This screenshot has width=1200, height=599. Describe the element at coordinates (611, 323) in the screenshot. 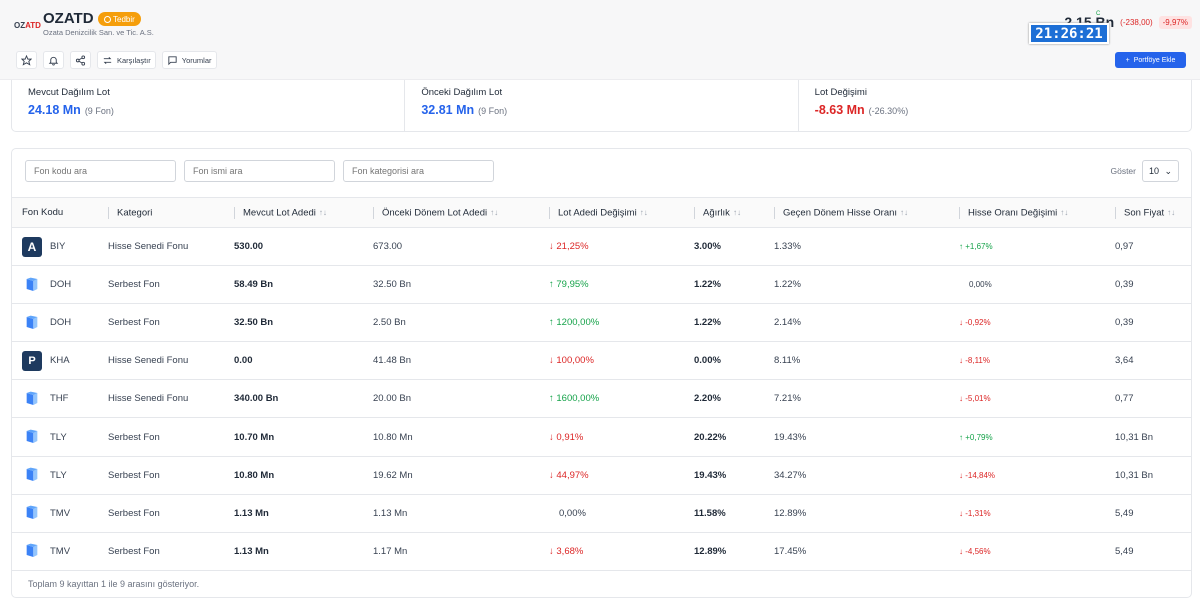

I see `lot-change-cell: ↑ 1200,00%` at that location.